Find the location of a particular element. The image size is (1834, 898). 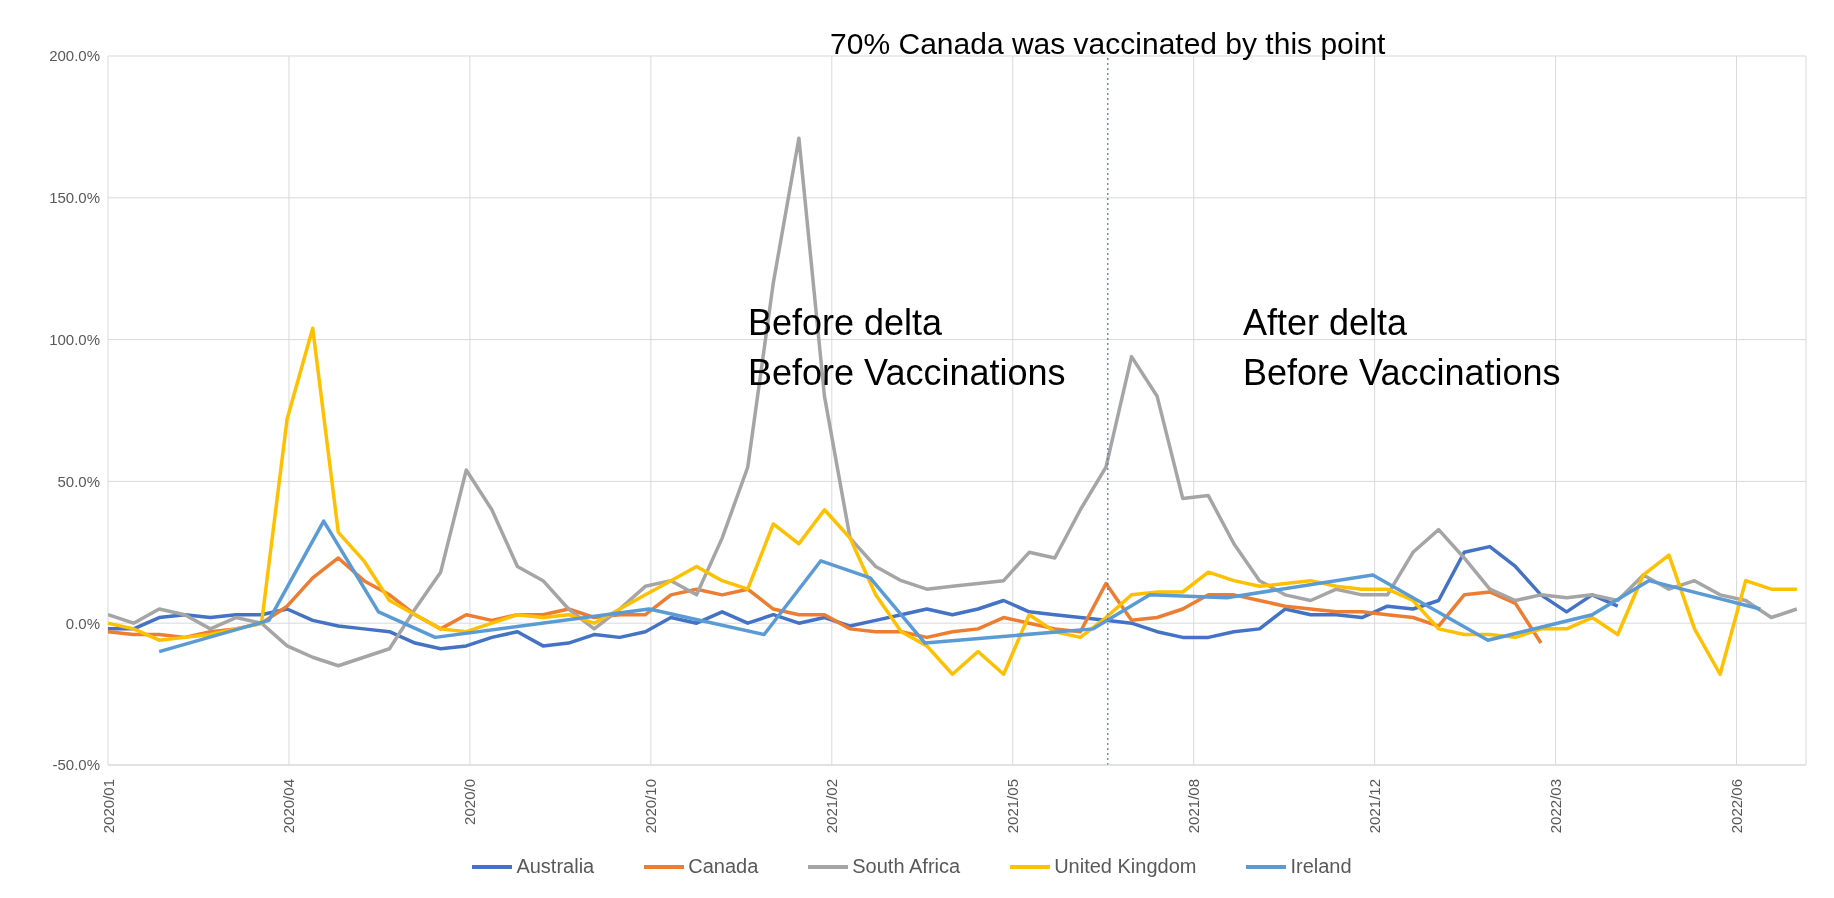

x-tick-label: 2021/05 is located at coordinates (1013, 806).